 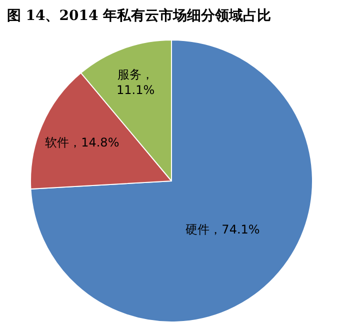 What do you see at coordinates (223, 229) in the screenshot?
I see `slice-label: 硬件，74.1%` at bounding box center [223, 229].